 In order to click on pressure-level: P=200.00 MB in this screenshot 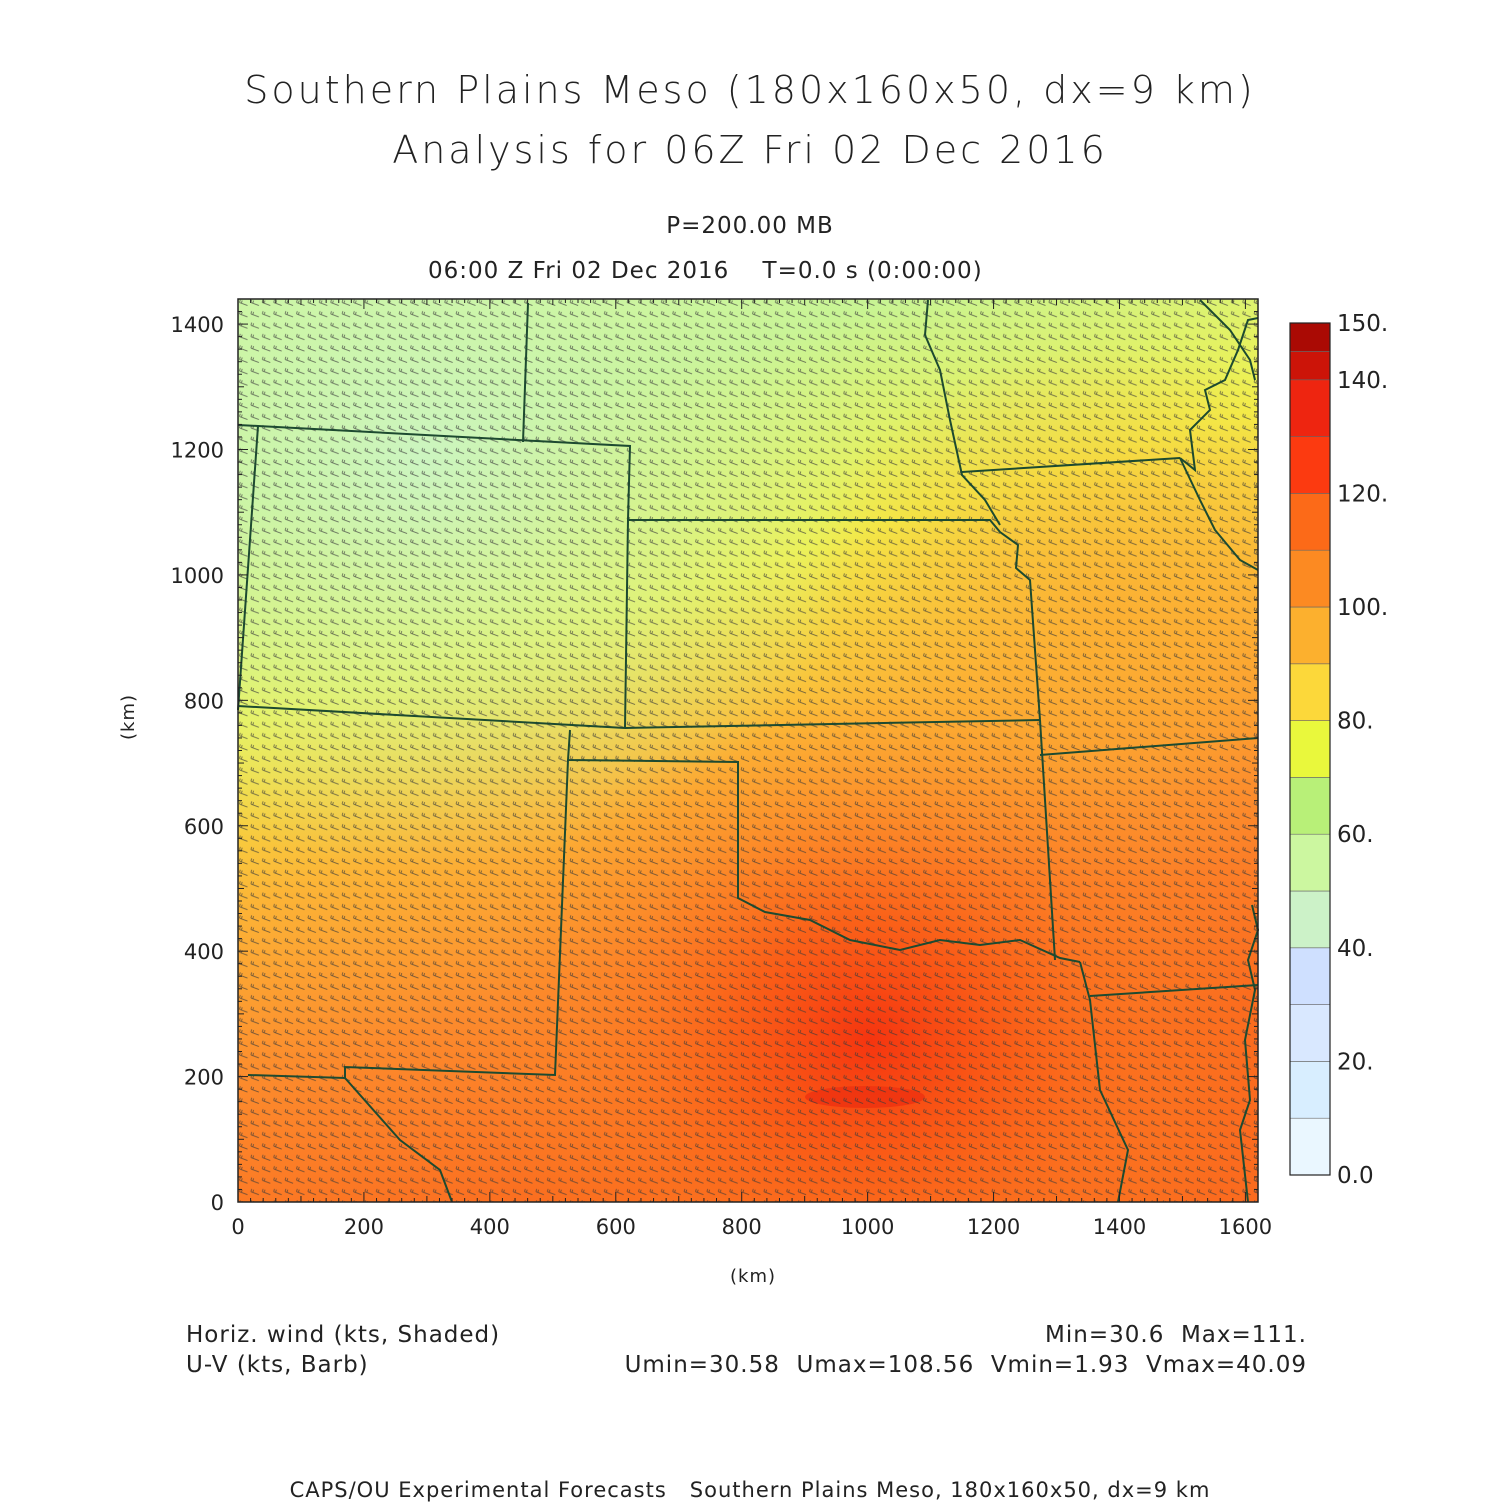, I will do `click(750, 226)`.